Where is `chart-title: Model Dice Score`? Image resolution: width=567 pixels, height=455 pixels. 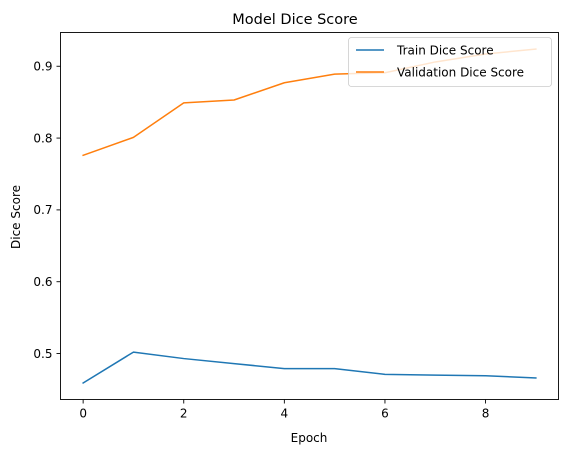
chart-title: Model Dice Score is located at coordinates (295, 20).